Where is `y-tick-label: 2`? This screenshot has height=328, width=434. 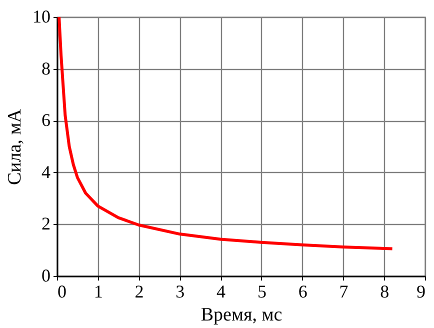 y-tick-label: 2 is located at coordinates (46, 224).